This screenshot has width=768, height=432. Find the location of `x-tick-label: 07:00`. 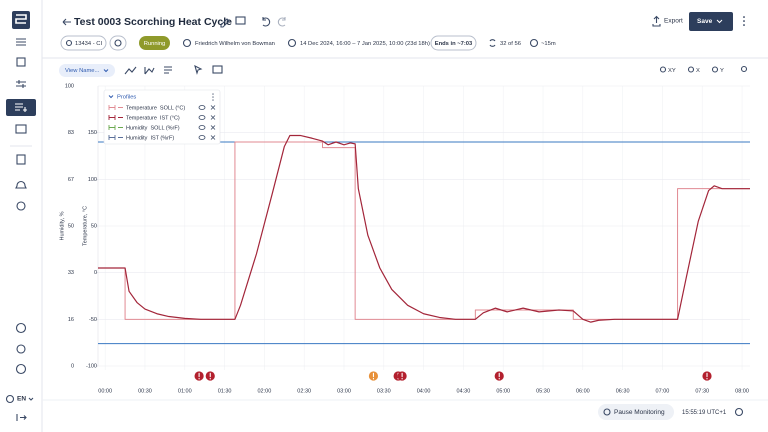

x-tick-label: 07:00 is located at coordinates (663, 391).